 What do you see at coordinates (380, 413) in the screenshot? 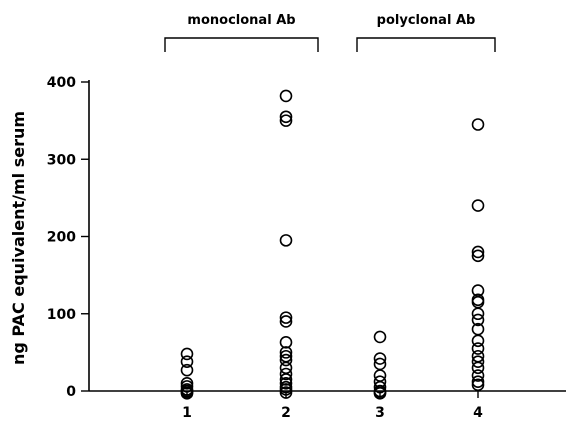
I see `x-tick-label: 3` at bounding box center [380, 413].